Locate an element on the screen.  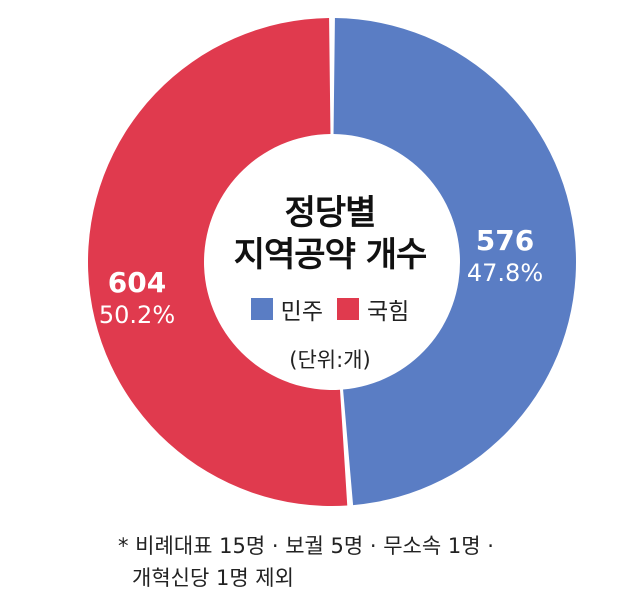
footnote-line-2: 개혁신당 1명 제외 is located at coordinates (213, 578).